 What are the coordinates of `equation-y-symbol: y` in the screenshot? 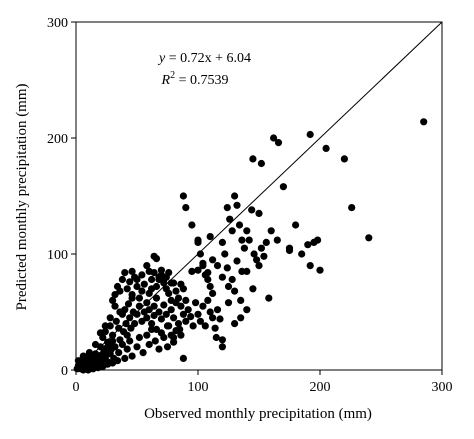 It's located at (161, 58).